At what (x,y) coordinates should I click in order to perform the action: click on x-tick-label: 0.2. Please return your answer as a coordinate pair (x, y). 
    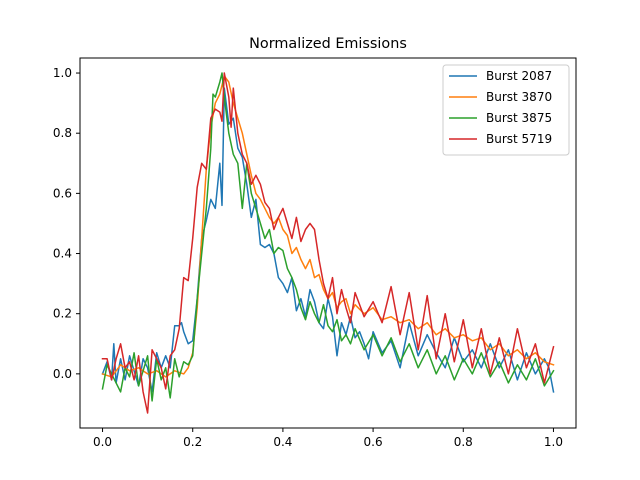
    Looking at the image, I should click on (192, 442).